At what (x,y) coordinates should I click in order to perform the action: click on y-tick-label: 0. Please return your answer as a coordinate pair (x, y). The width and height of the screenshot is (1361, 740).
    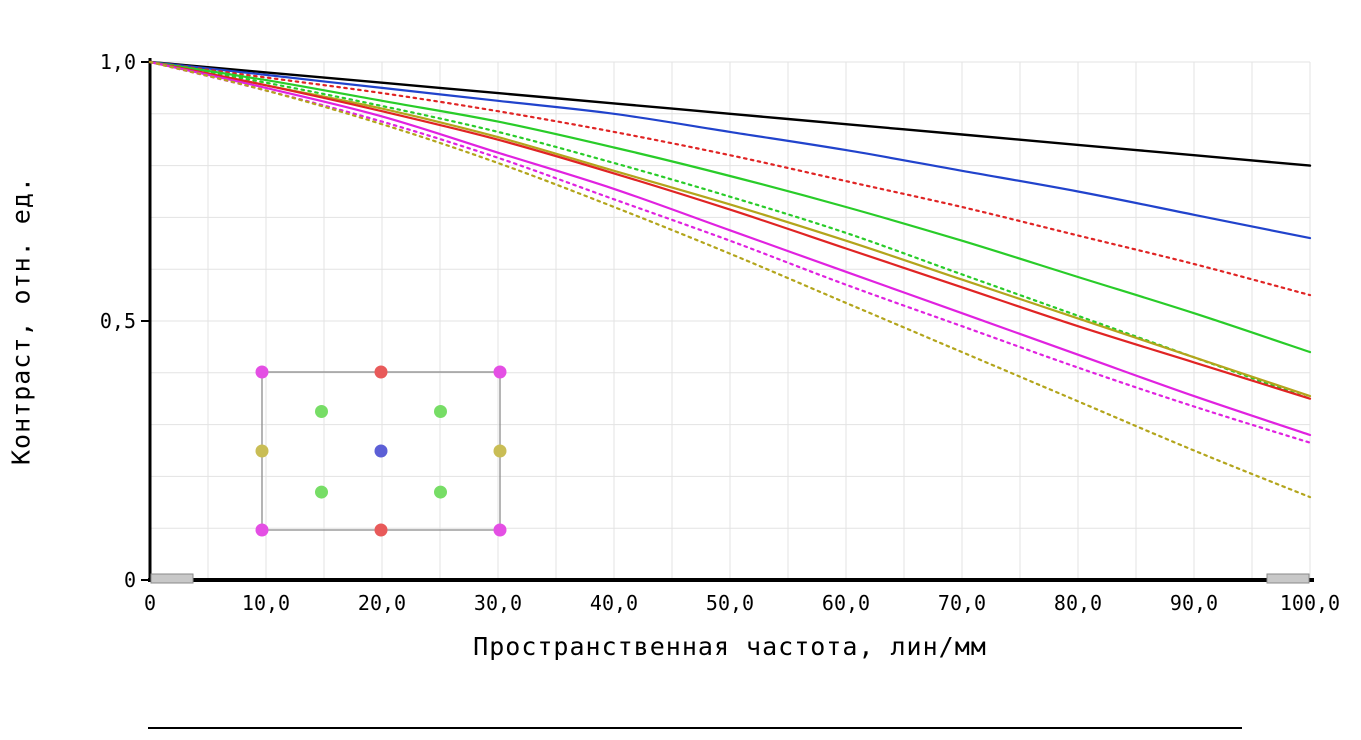
    Looking at the image, I should click on (130, 580).